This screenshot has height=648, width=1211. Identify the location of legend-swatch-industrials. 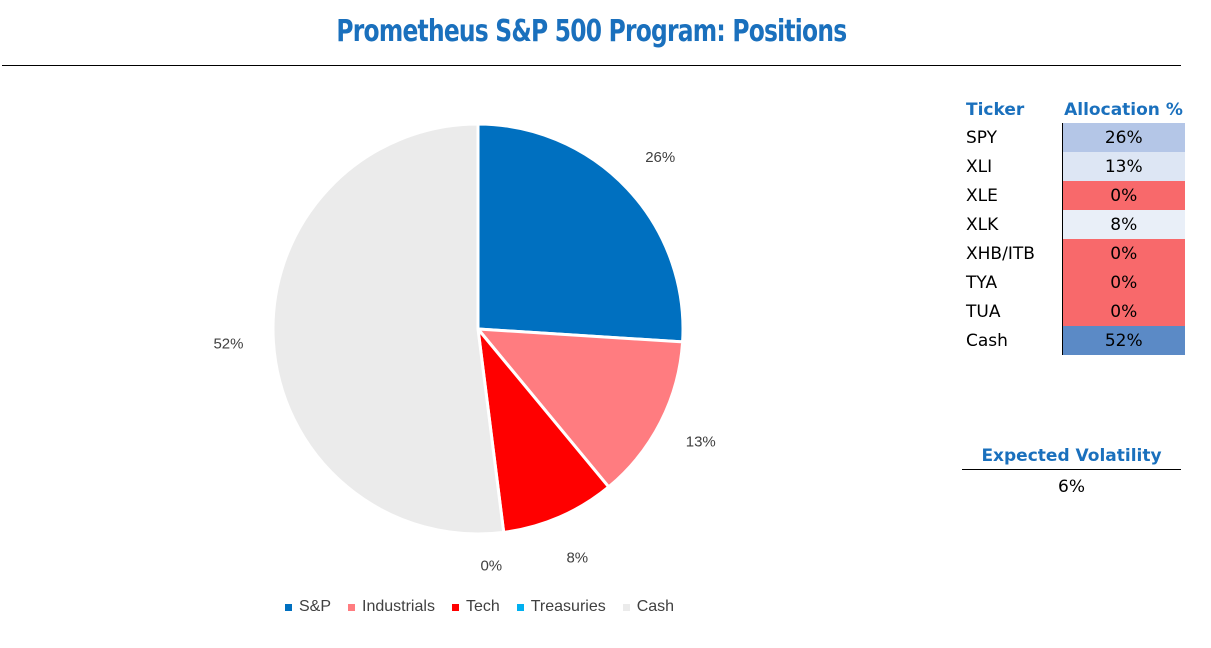
(352, 607).